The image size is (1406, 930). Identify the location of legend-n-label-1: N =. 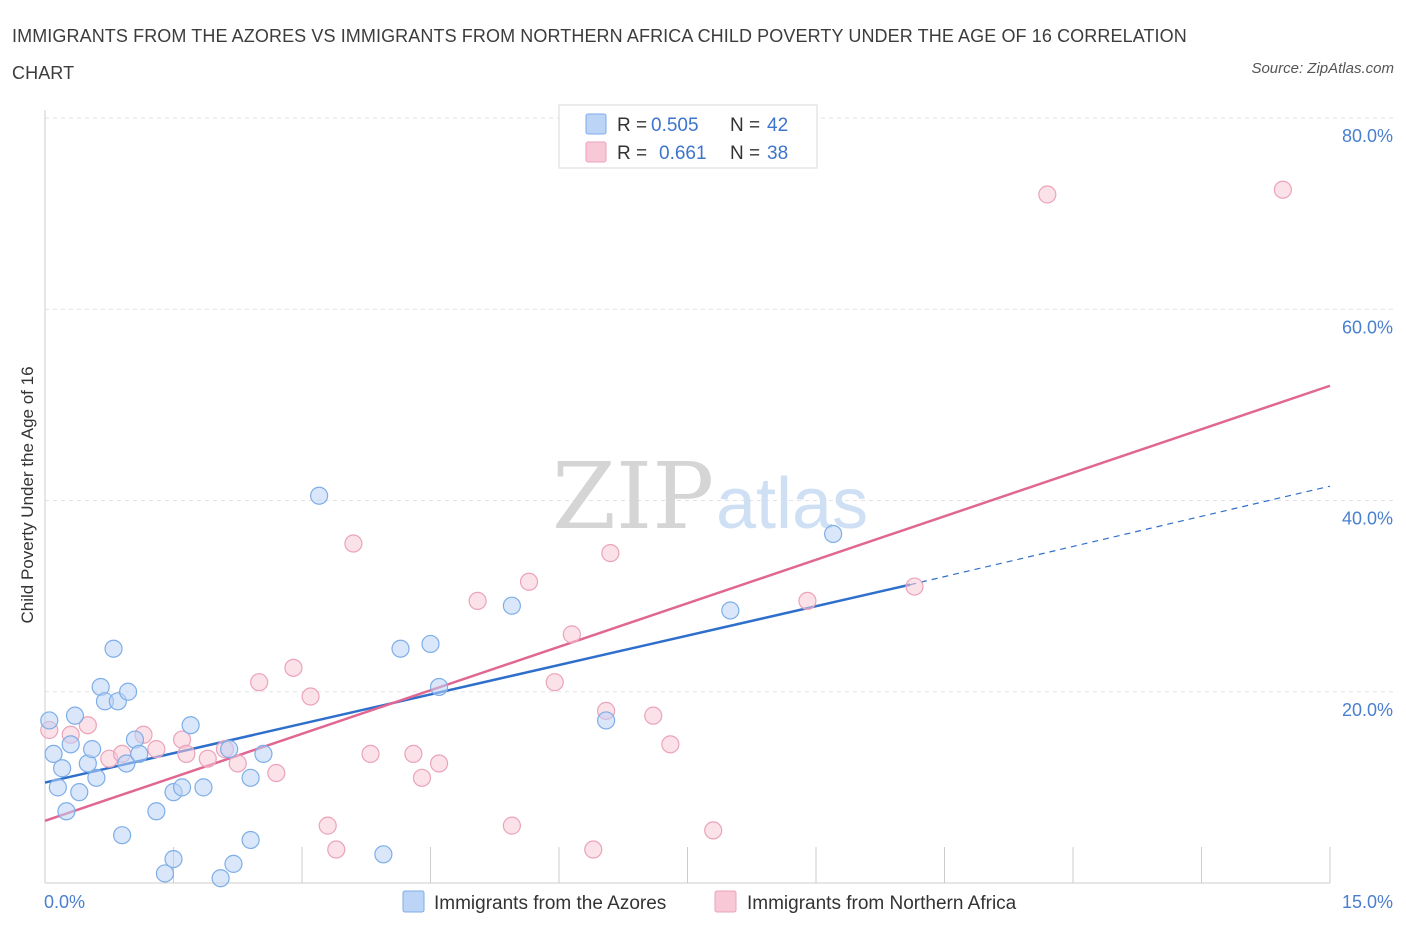
(745, 153).